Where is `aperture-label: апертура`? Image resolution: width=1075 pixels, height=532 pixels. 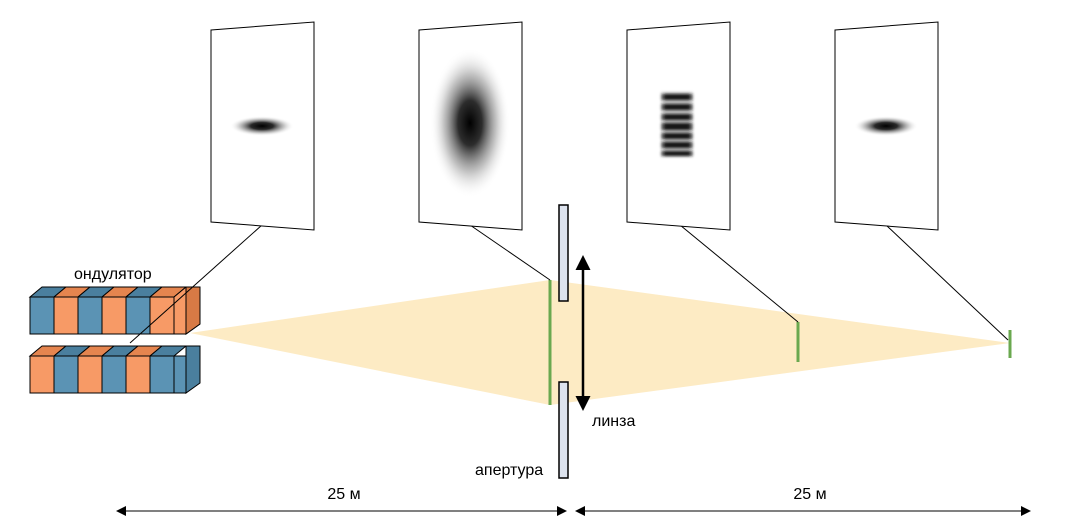 aperture-label: апертура is located at coordinates (509, 470).